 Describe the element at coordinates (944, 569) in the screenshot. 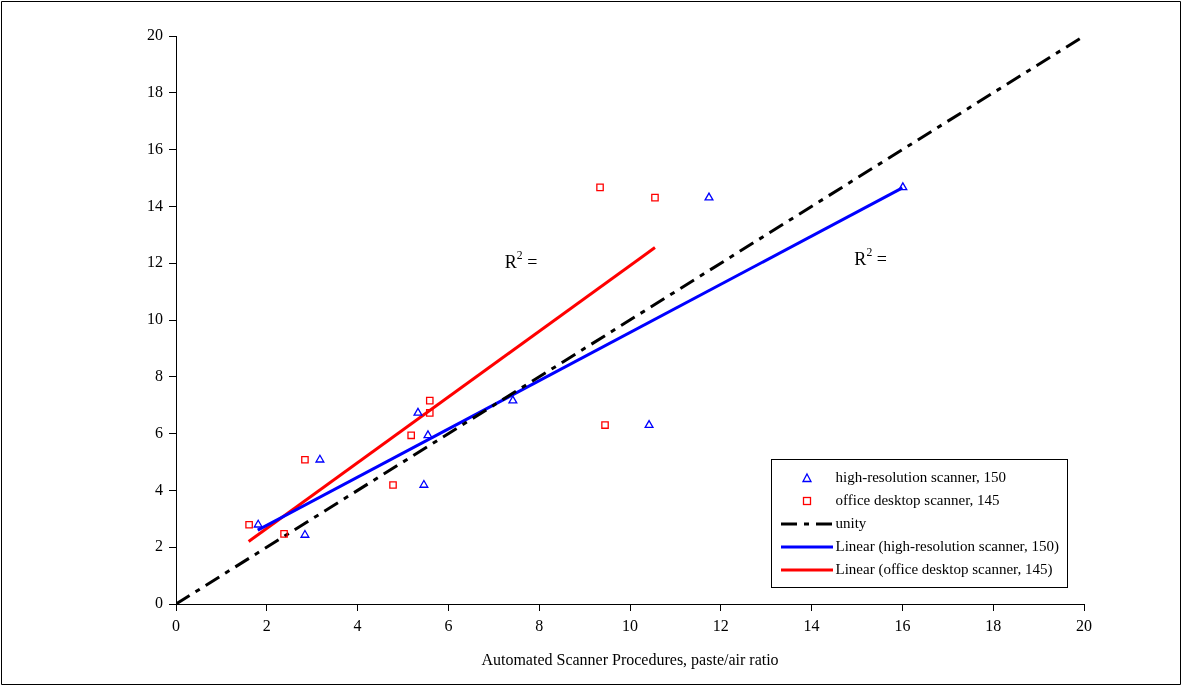

I see `legend-label: Linear (office desktop scanner, 145)` at that location.